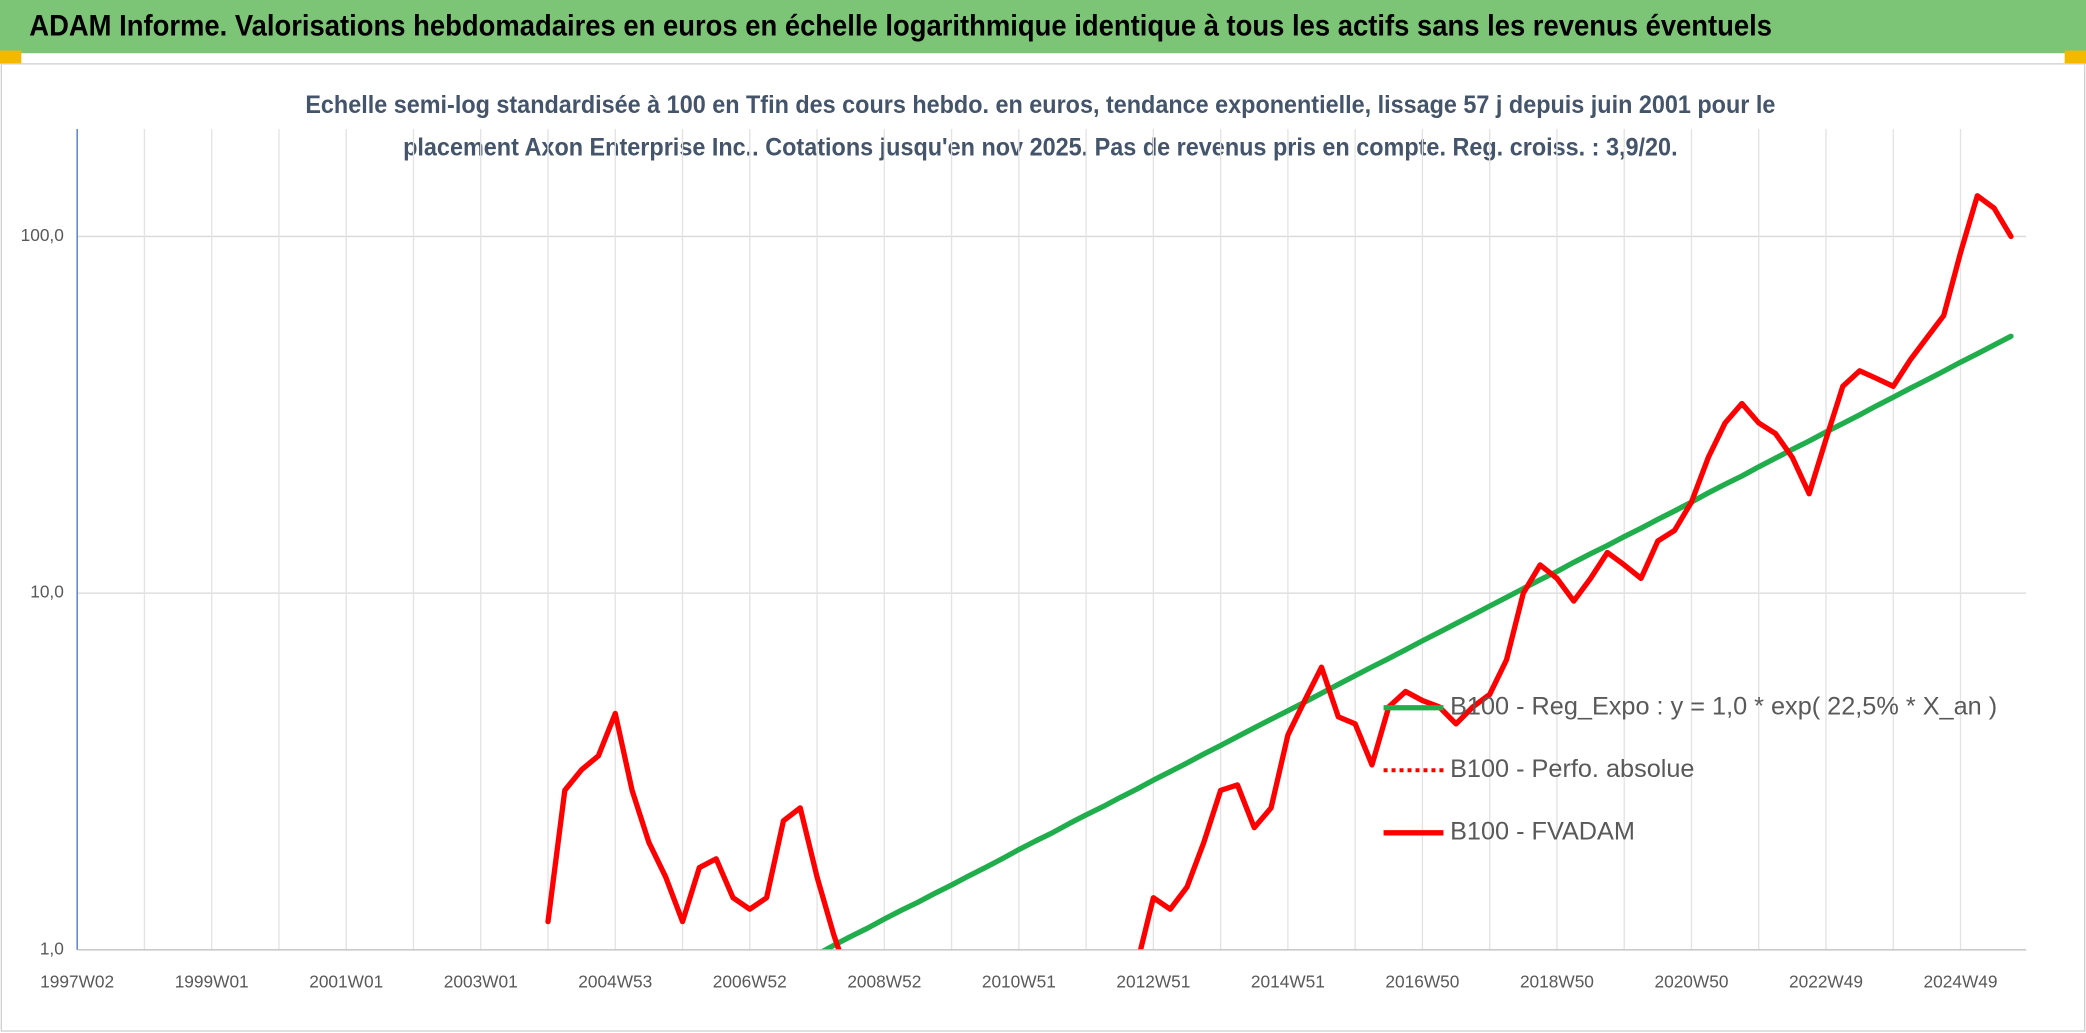 Image resolution: width=2086 pixels, height=1033 pixels. I want to click on x-tick-label: 2014W51, so click(1288, 982).